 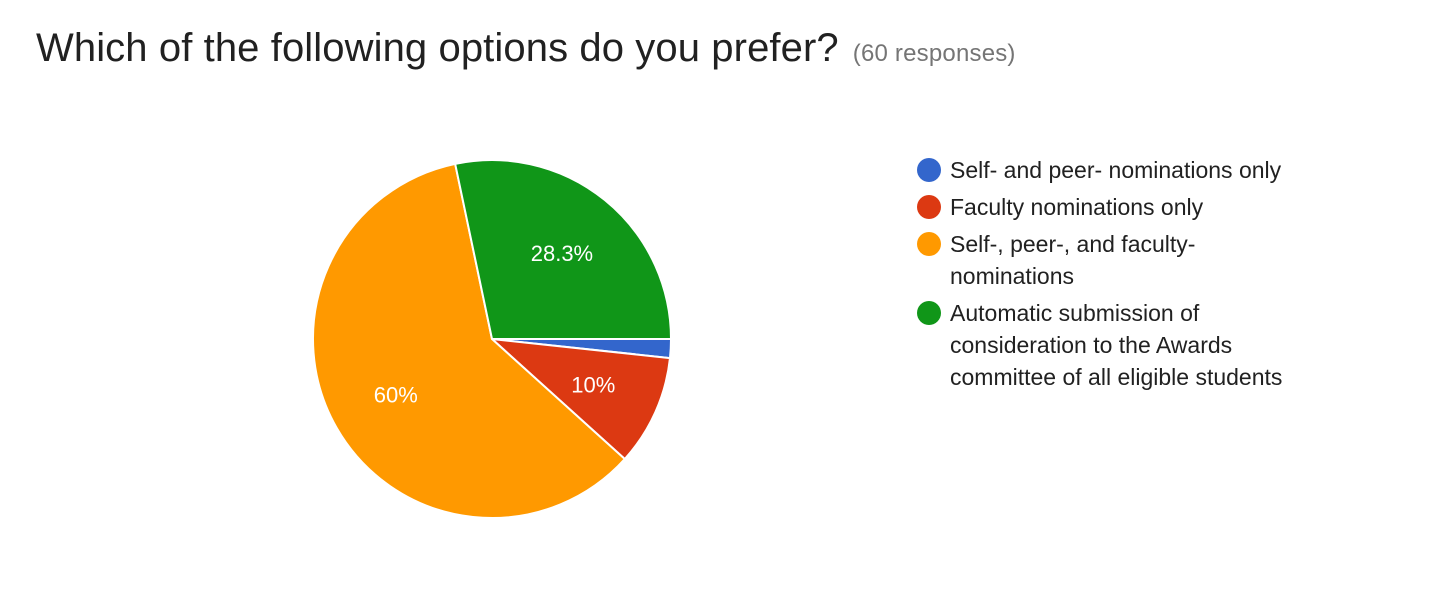 What do you see at coordinates (929, 313) in the screenshot?
I see `legend-swatch-green` at bounding box center [929, 313].